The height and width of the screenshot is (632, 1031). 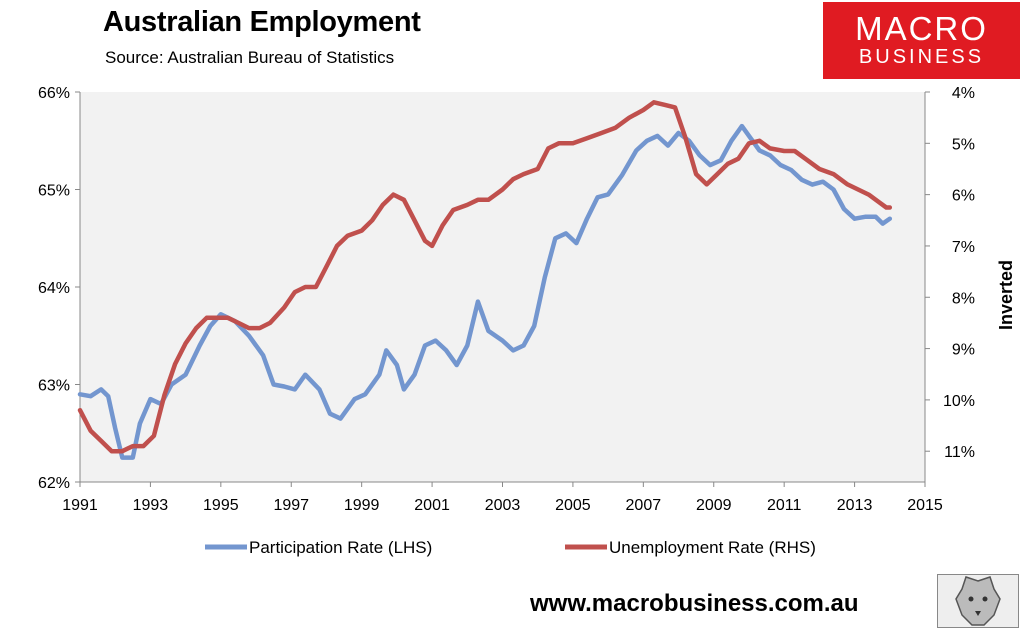 What do you see at coordinates (978, 601) in the screenshot?
I see `wolf-icon` at bounding box center [978, 601].